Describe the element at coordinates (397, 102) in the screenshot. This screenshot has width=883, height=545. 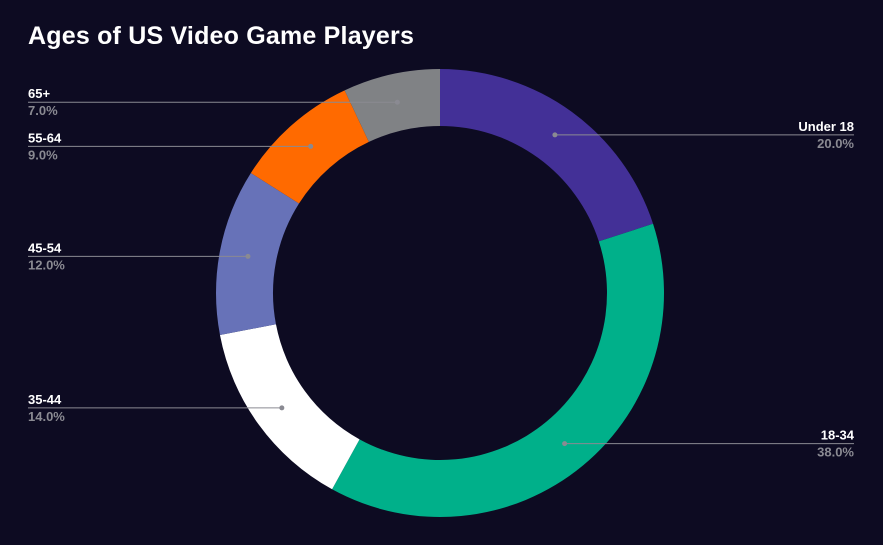
I see `leader-dot-65plus` at that location.